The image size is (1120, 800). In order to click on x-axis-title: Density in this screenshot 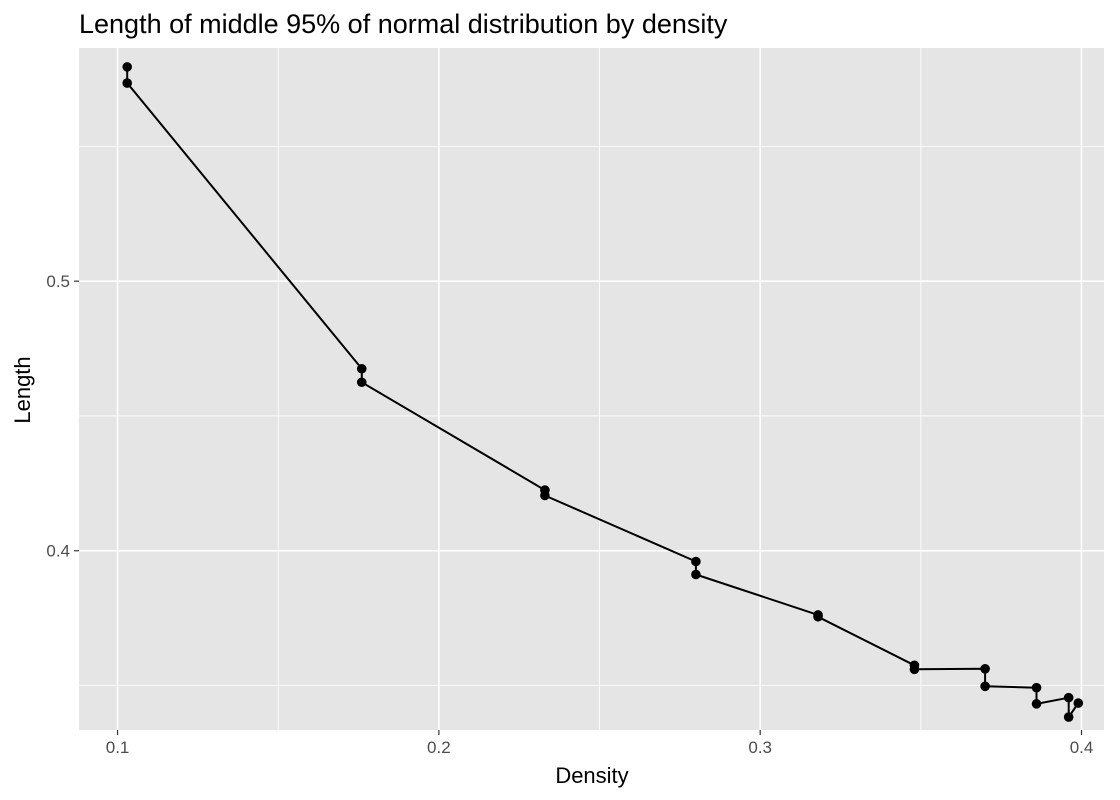, I will do `click(591, 775)`.